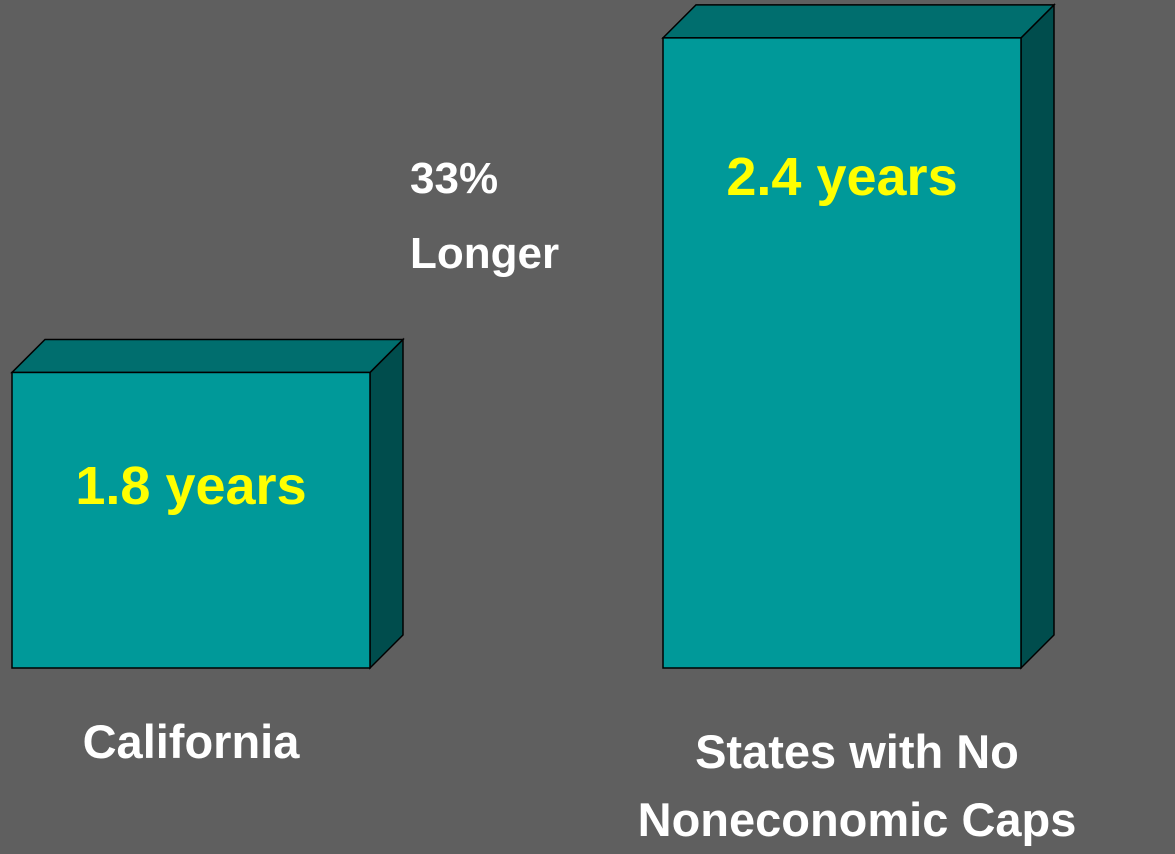 The height and width of the screenshot is (854, 1175). I want to click on bar, so click(207, 503).